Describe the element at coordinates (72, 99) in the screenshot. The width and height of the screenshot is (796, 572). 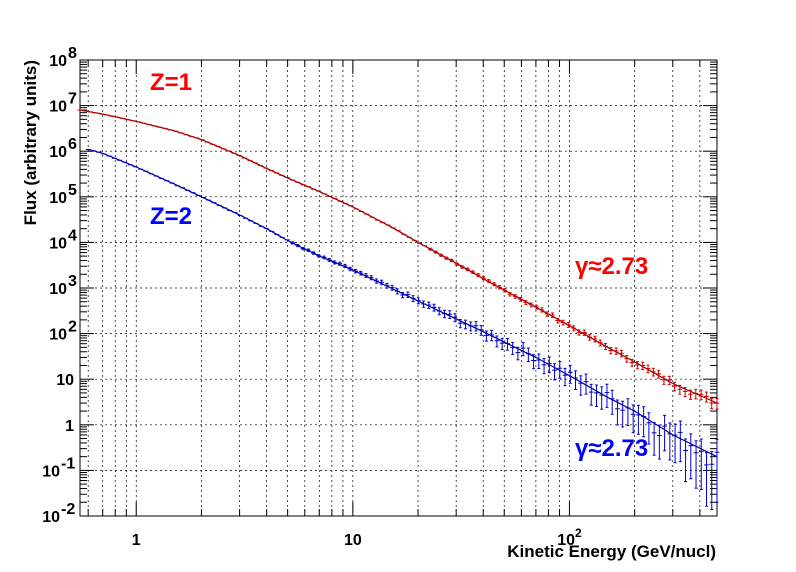
I see `y-tick-exponent: 7` at that location.